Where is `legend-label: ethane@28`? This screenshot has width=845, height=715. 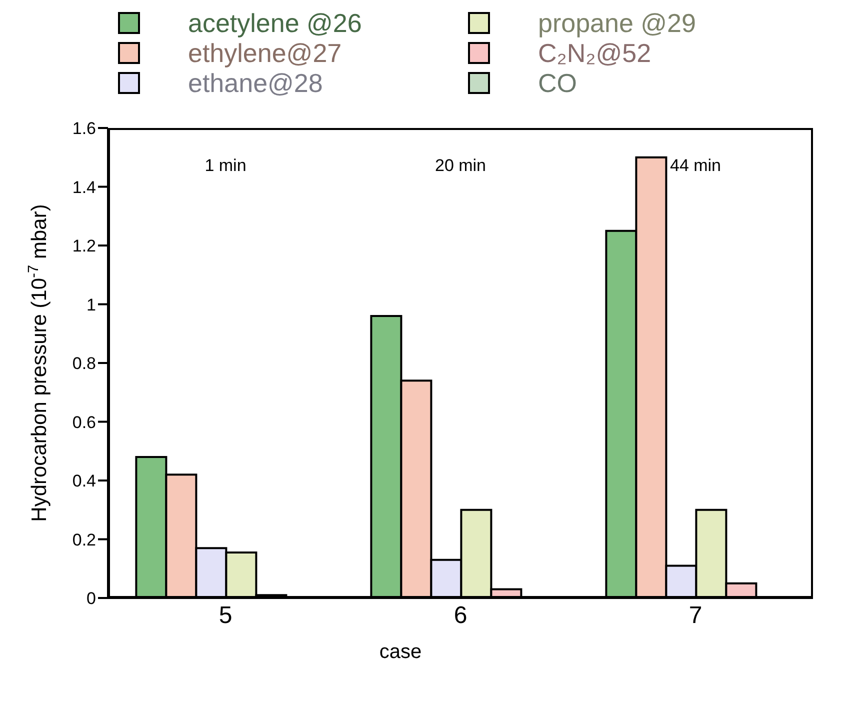 legend-label: ethane@28 is located at coordinates (255, 83).